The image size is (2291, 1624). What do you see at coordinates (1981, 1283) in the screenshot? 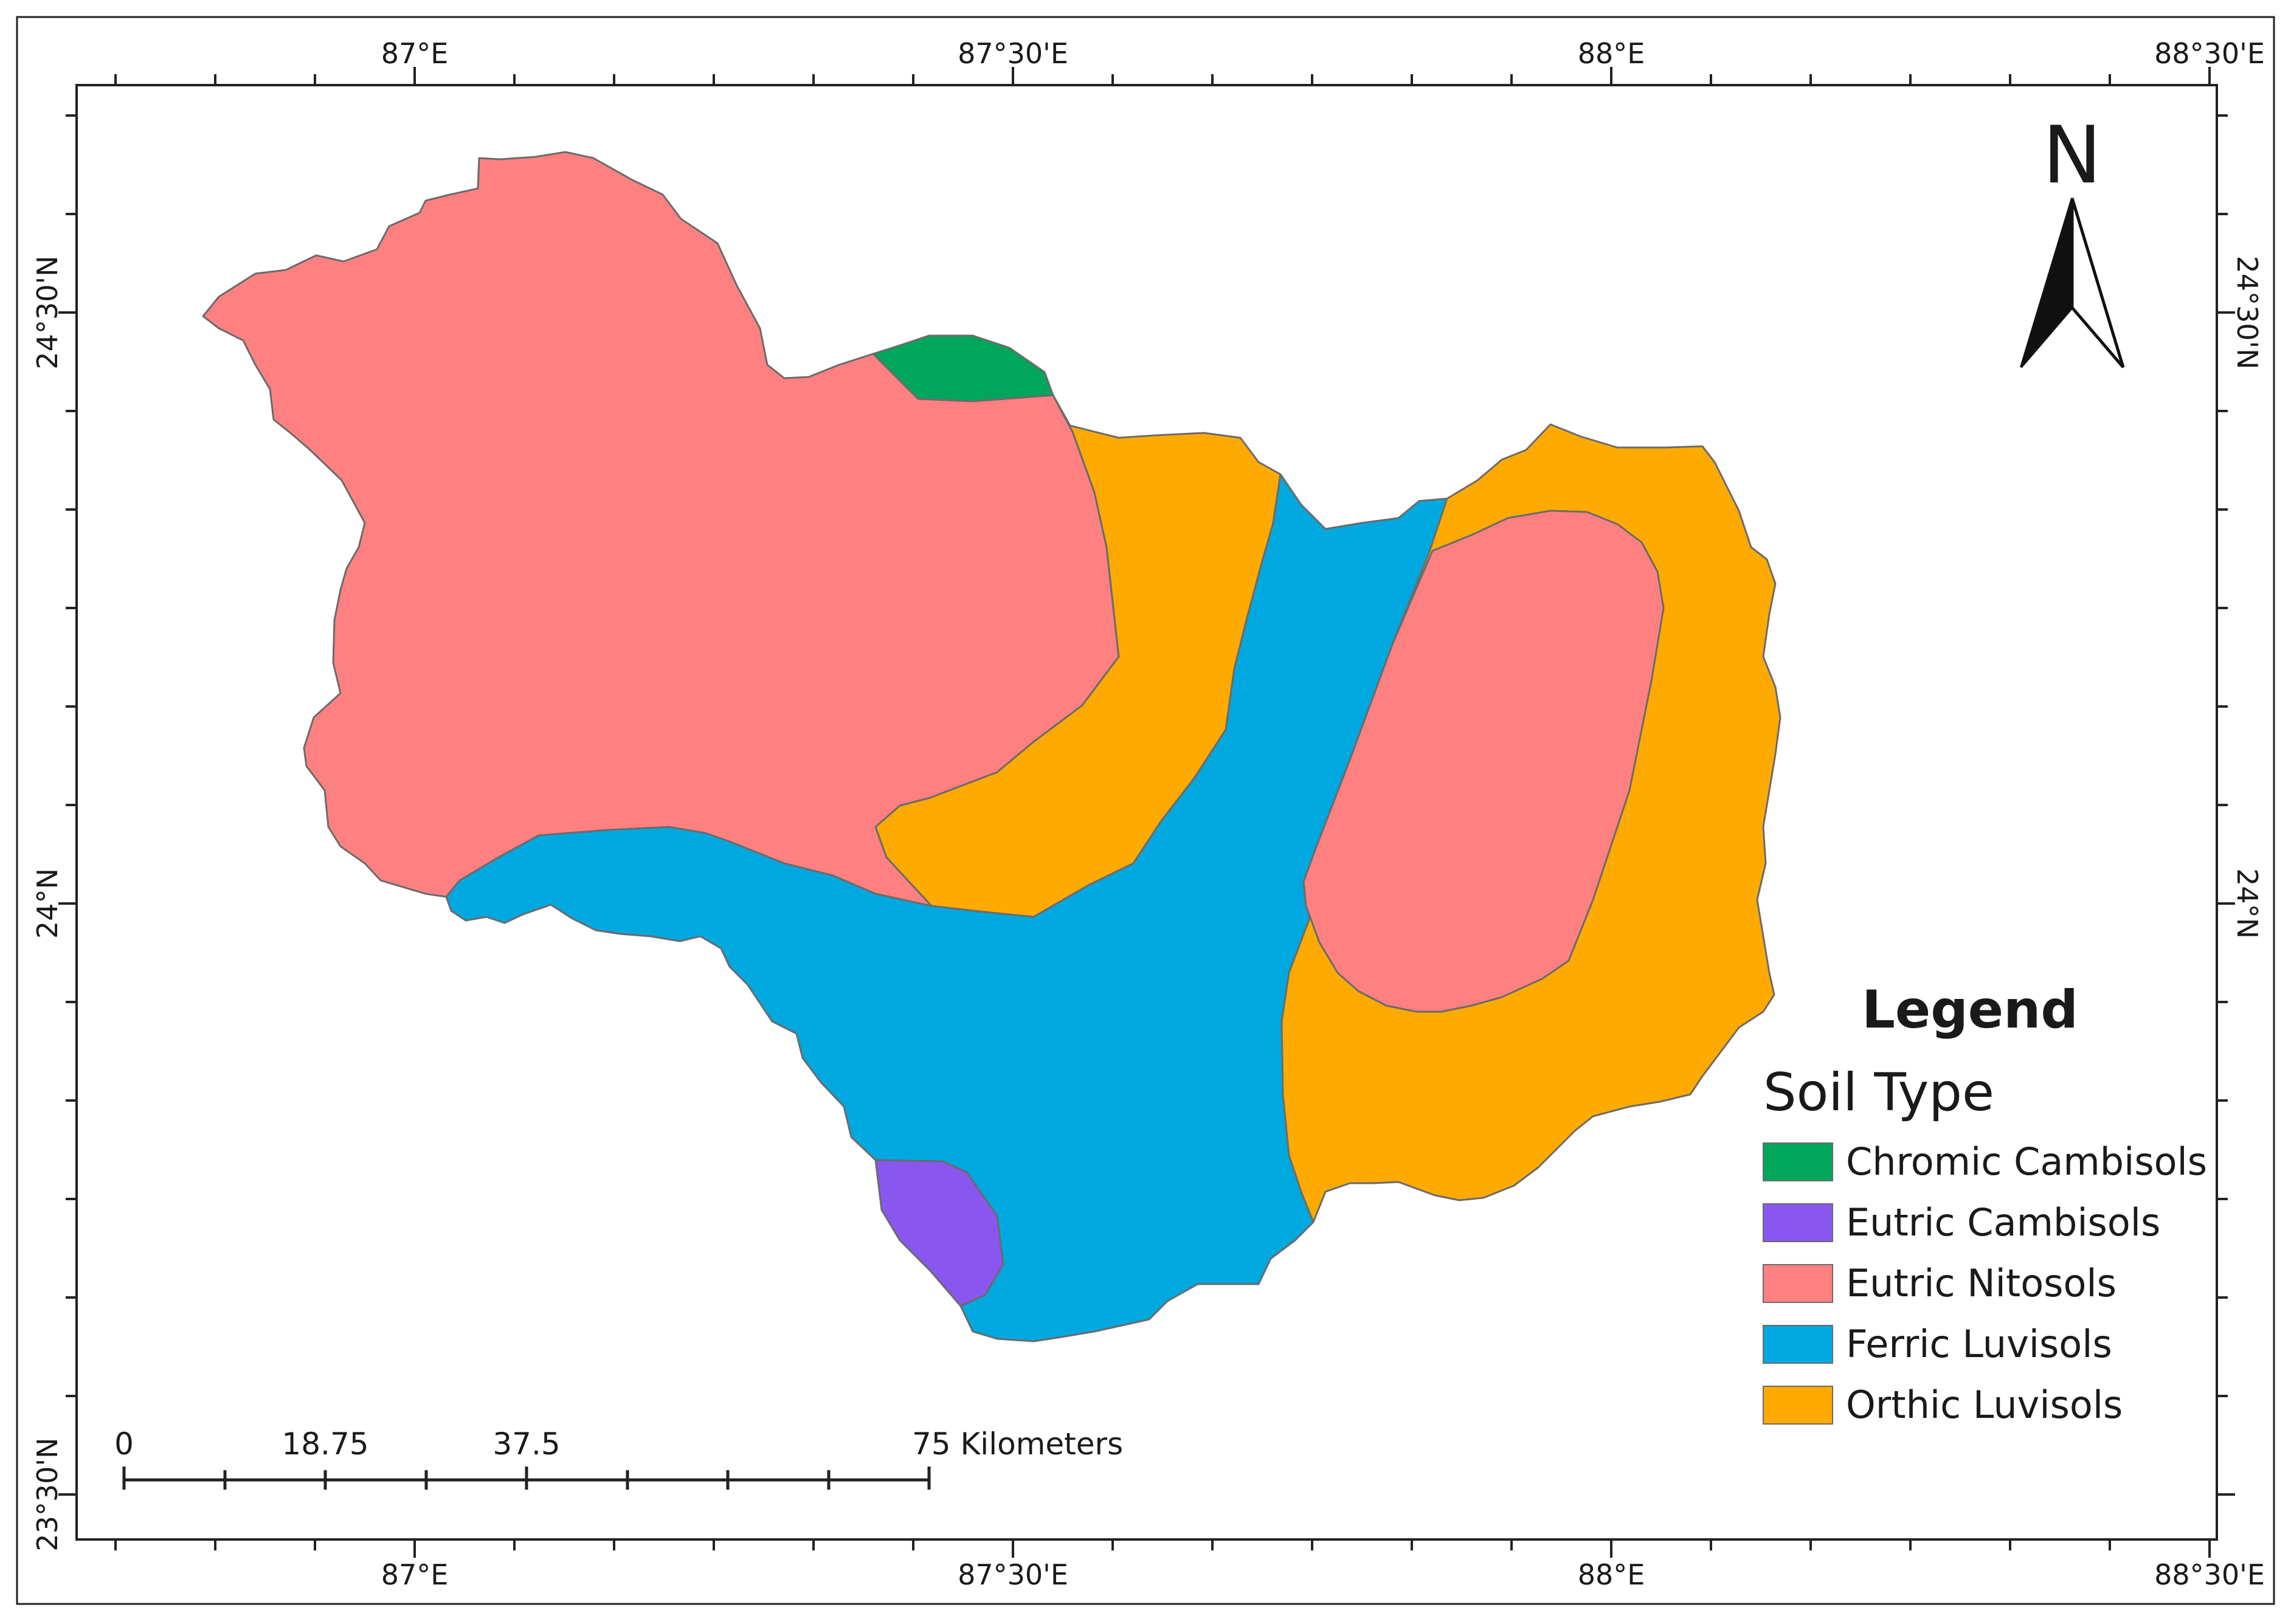
I see `legend-label-eutric-nitosols: Eutric Nitosols` at bounding box center [1981, 1283].